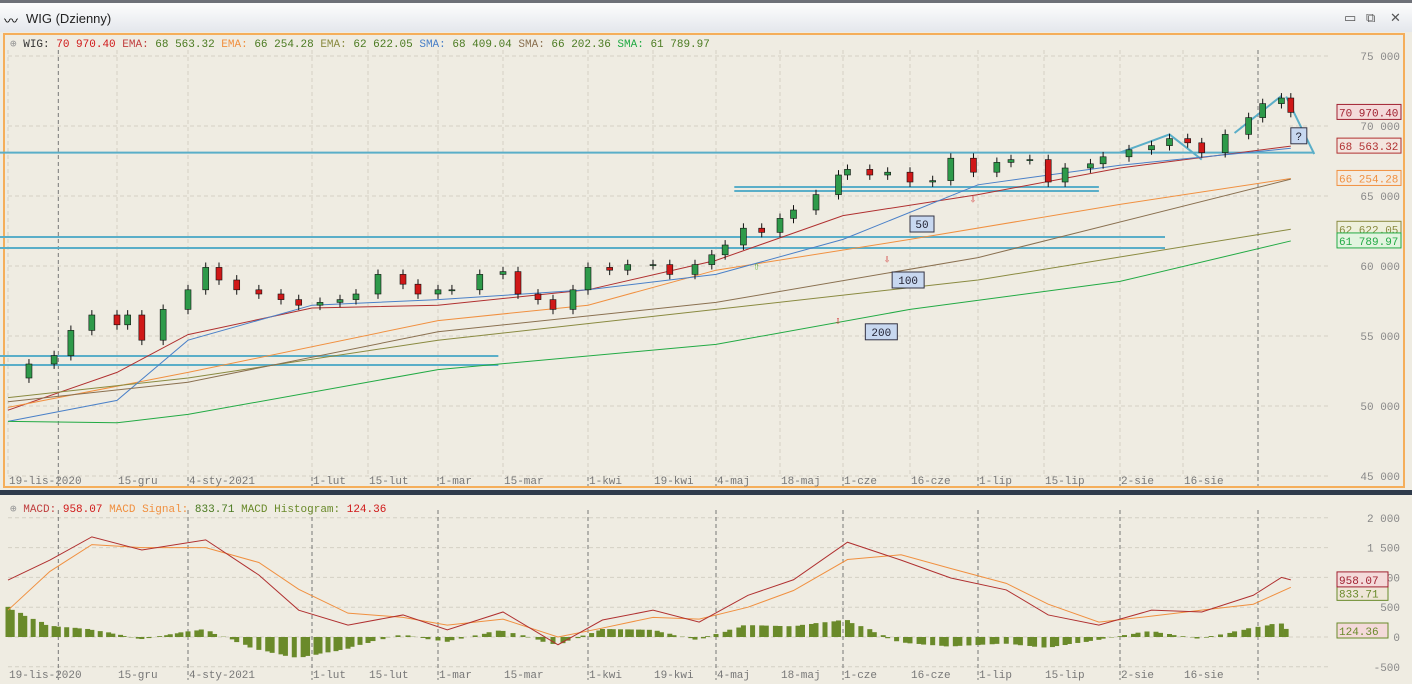  Describe the element at coordinates (1369, 111) in the screenshot. I see `last-price-label-box` at that location.